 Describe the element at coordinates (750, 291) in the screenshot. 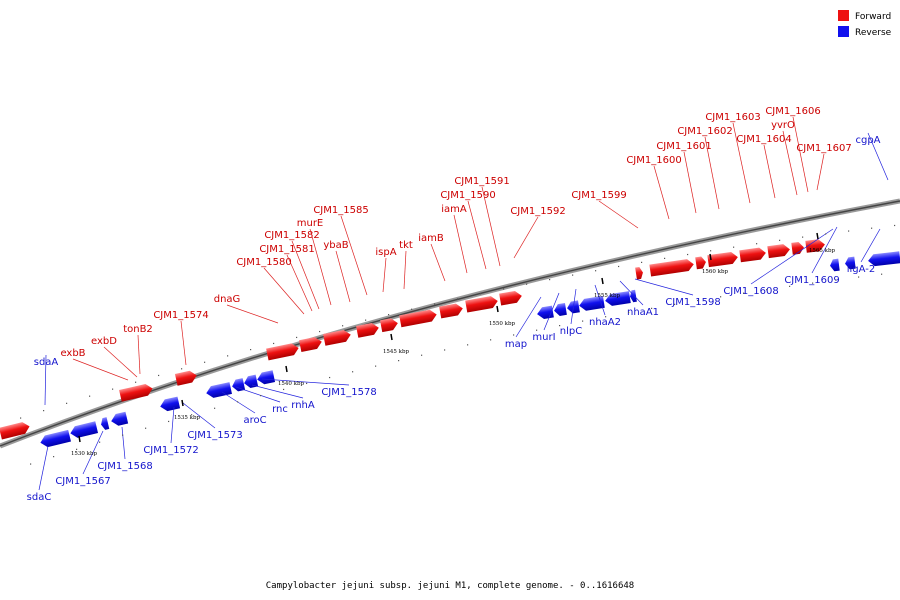

I see `gene-label-cjm1-1608: CJM1_1608` at that location.